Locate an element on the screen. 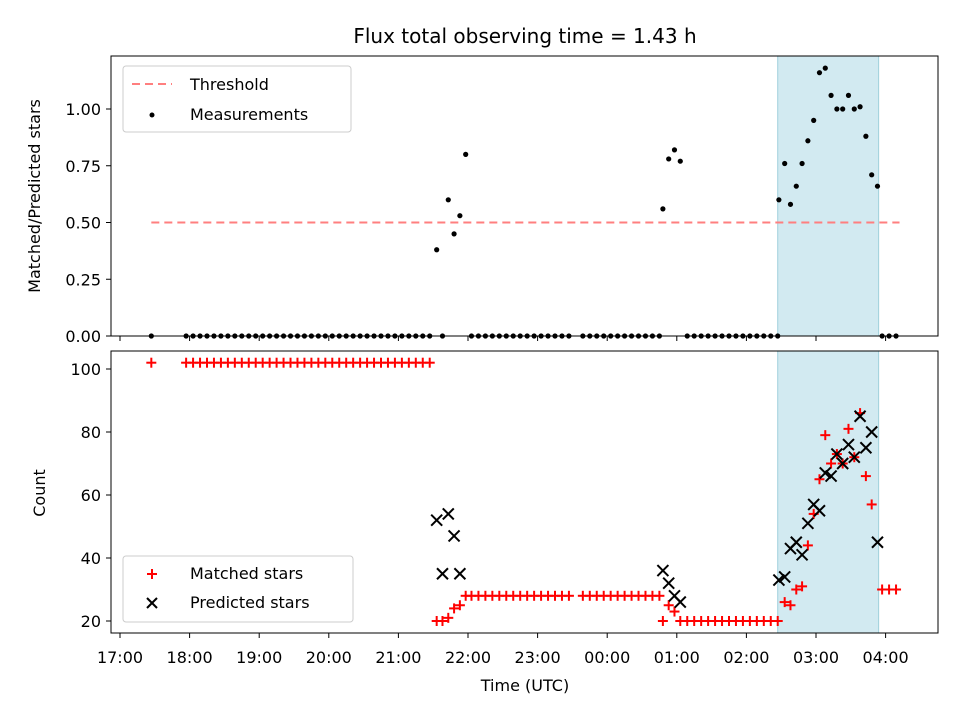  bottom-y-tick-label: 60 is located at coordinates (91, 495).